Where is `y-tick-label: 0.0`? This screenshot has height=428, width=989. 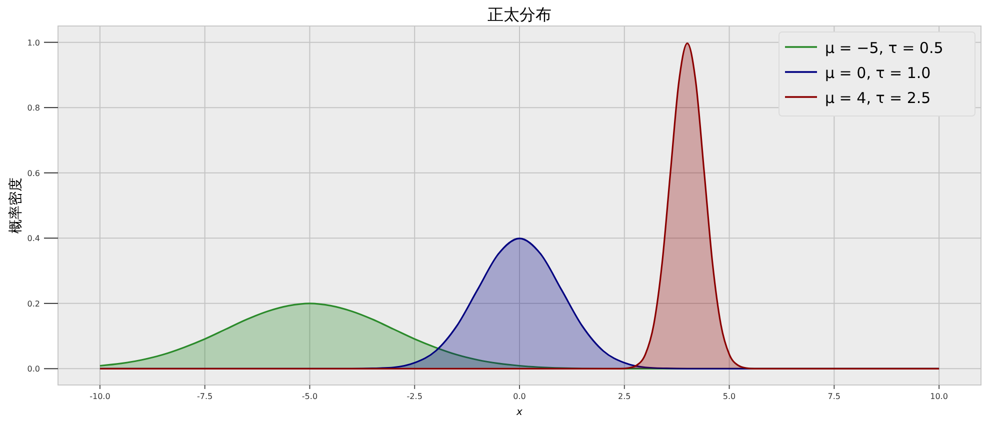
y-tick-label: 0.0 is located at coordinates (33, 369).